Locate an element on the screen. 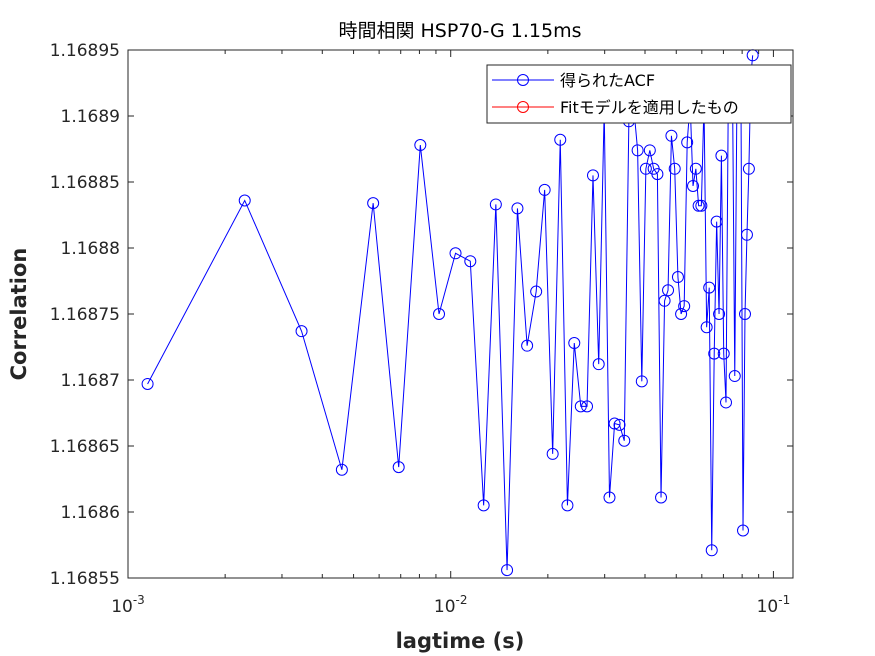  y-tick-label: 1.16855 is located at coordinates (85, 579).